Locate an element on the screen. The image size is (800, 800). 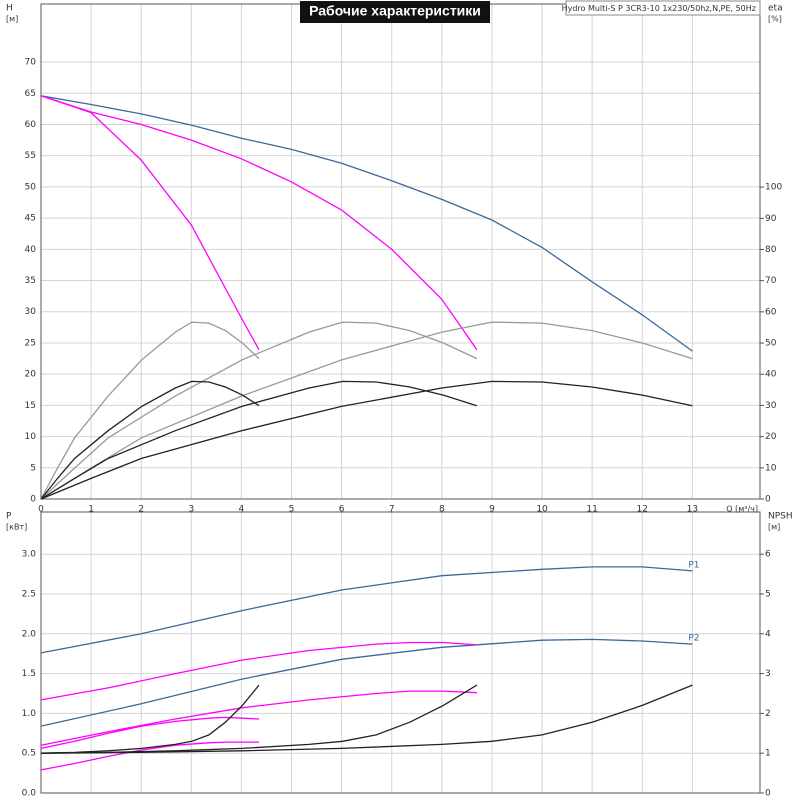
product-box is located at coordinates (663, 8).